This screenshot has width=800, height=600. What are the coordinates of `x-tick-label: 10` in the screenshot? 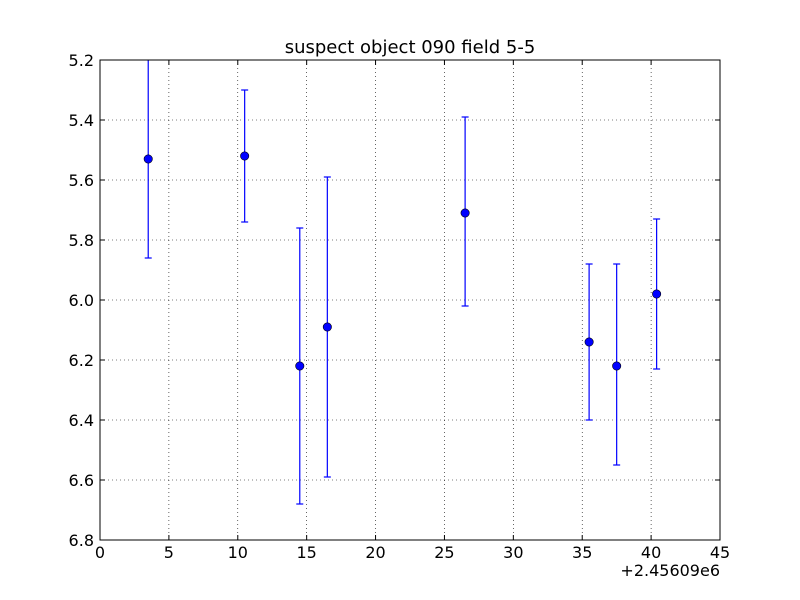 It's located at (238, 552).